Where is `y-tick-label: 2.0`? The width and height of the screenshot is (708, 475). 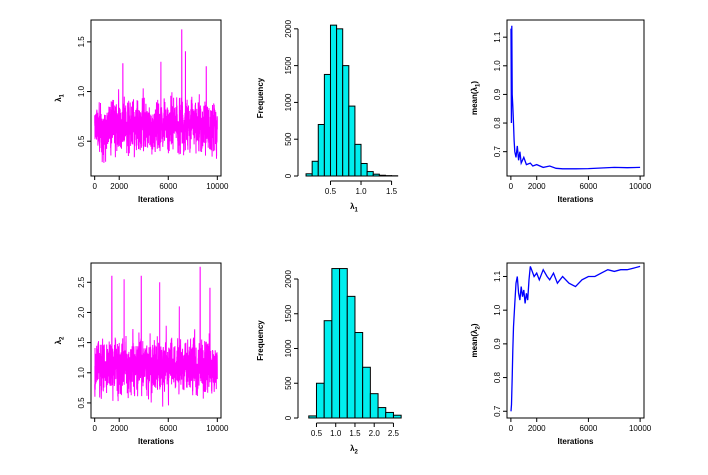 y-tick-label: 2.0 is located at coordinates (81, 312).